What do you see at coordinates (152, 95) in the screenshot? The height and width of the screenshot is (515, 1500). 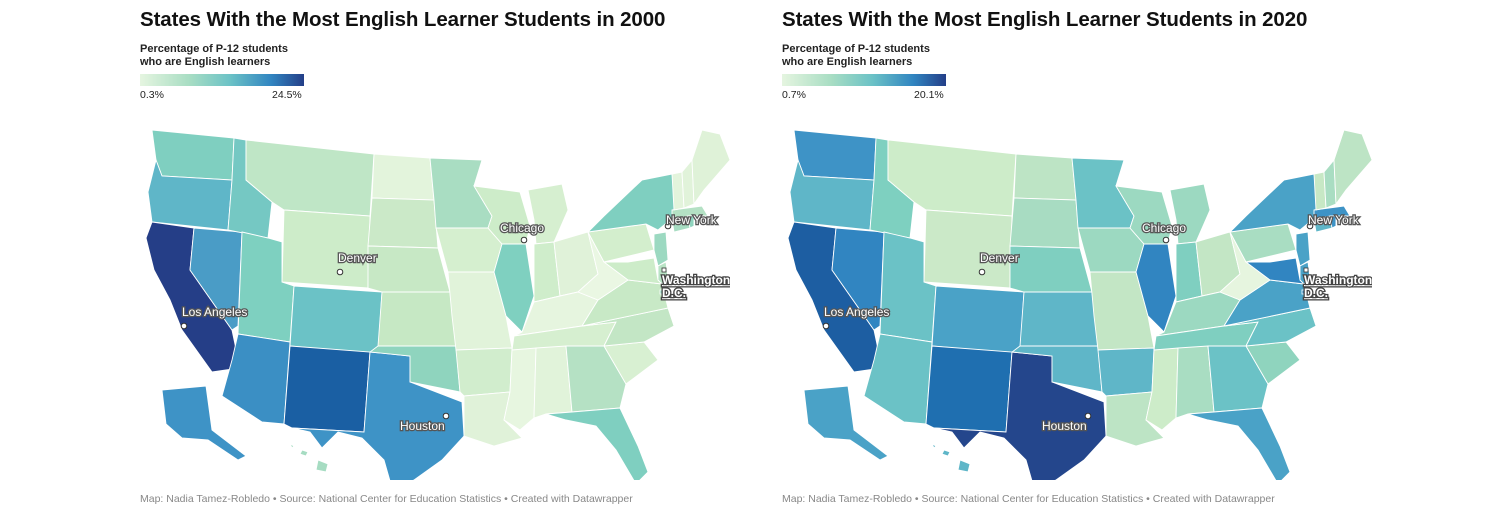 I see `legend-min-label: 0.3%` at bounding box center [152, 95].